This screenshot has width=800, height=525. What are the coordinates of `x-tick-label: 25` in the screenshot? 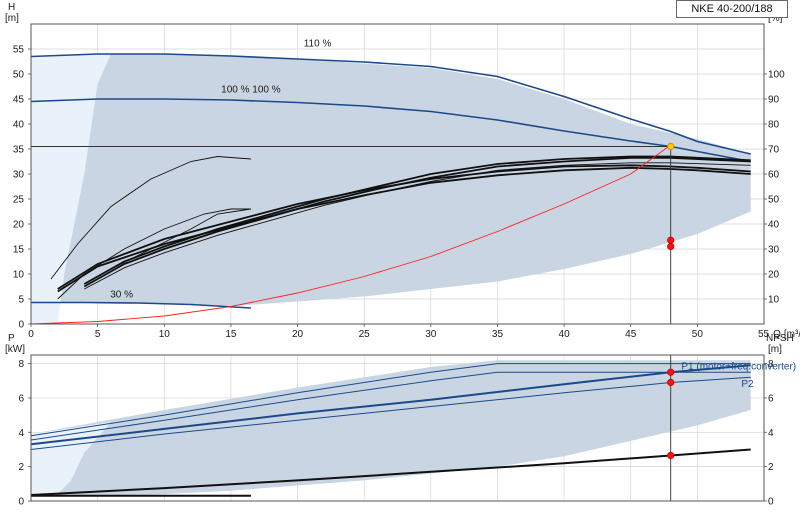 It's located at (365, 334).